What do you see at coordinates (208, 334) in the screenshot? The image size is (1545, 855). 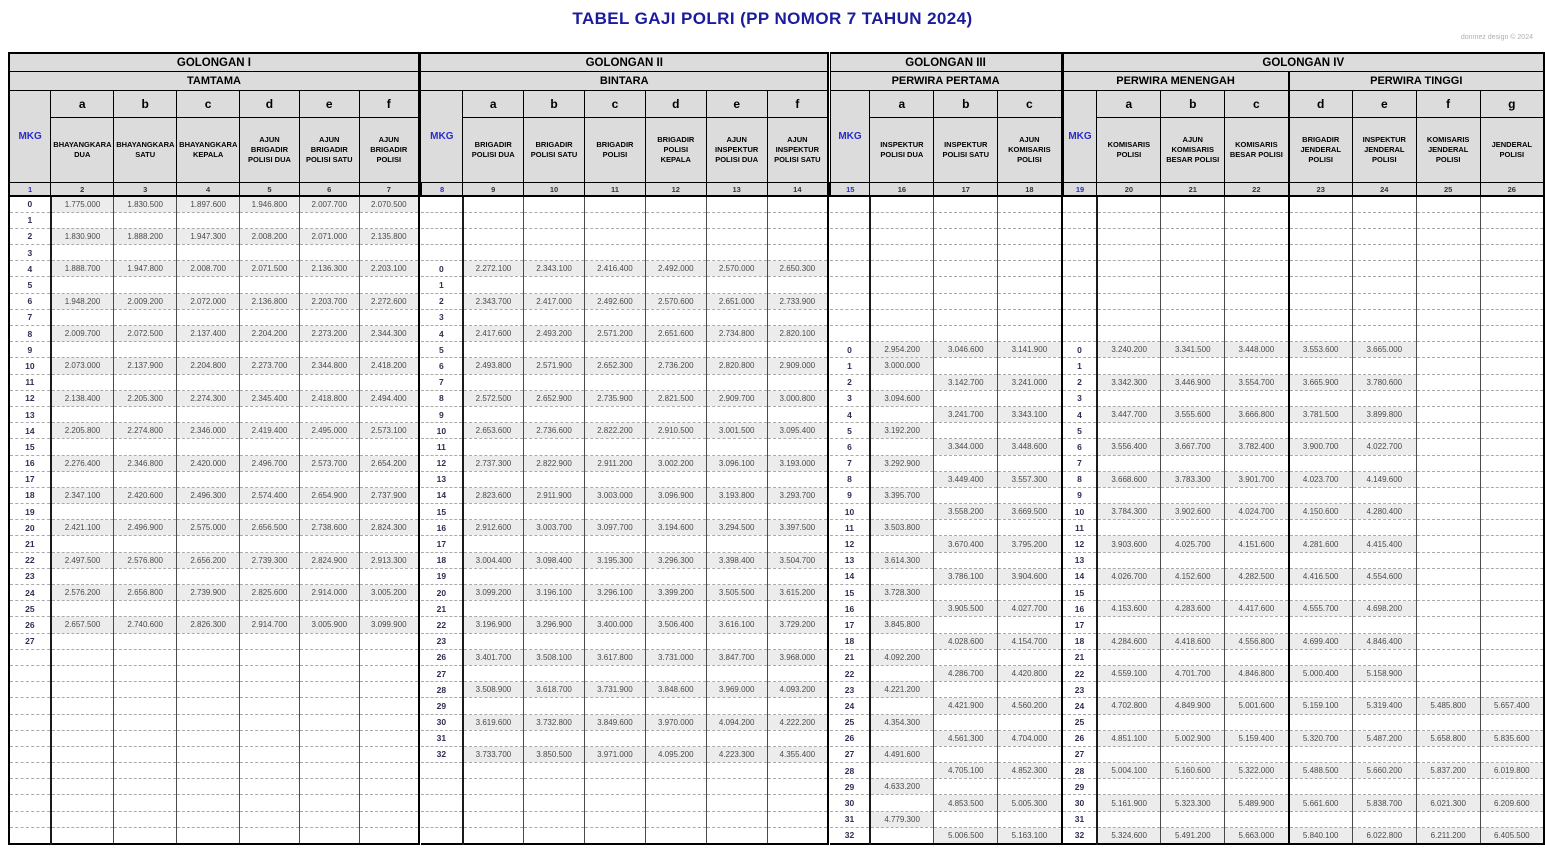 I see `salary-cell: 2.137.400` at bounding box center [208, 334].